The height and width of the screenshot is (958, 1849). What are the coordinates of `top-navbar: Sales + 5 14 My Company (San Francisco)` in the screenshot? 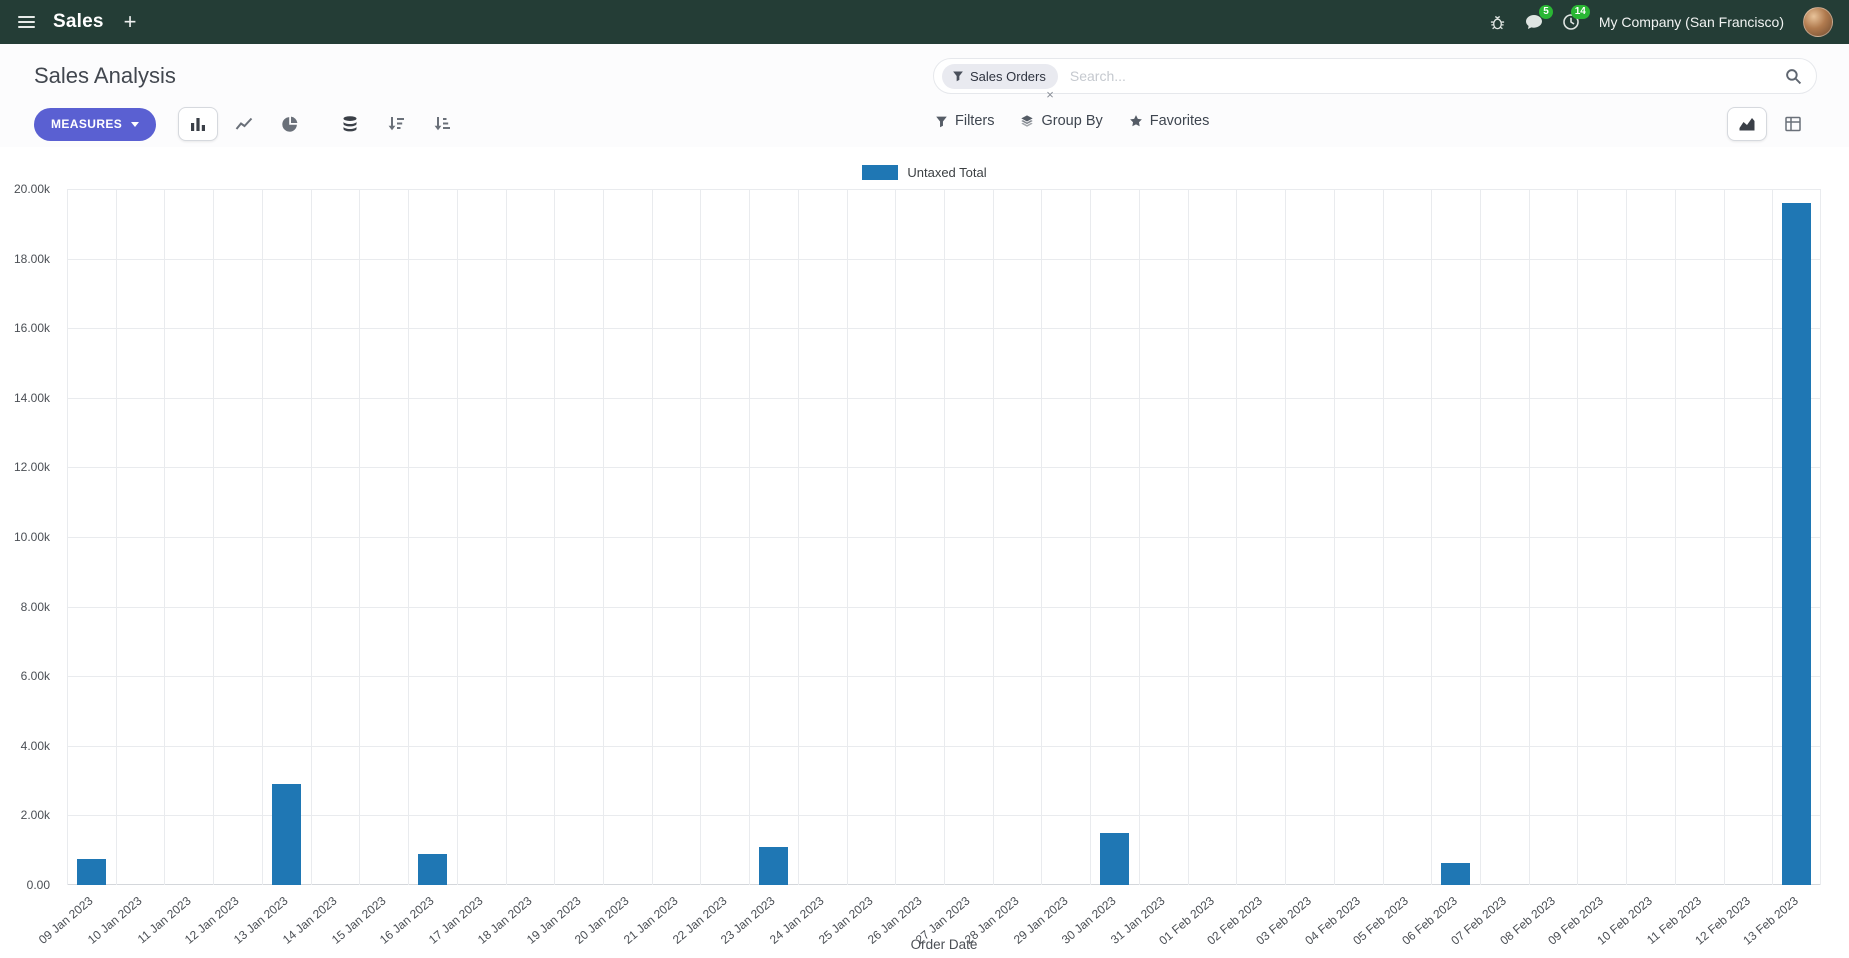 It's located at (924, 22).